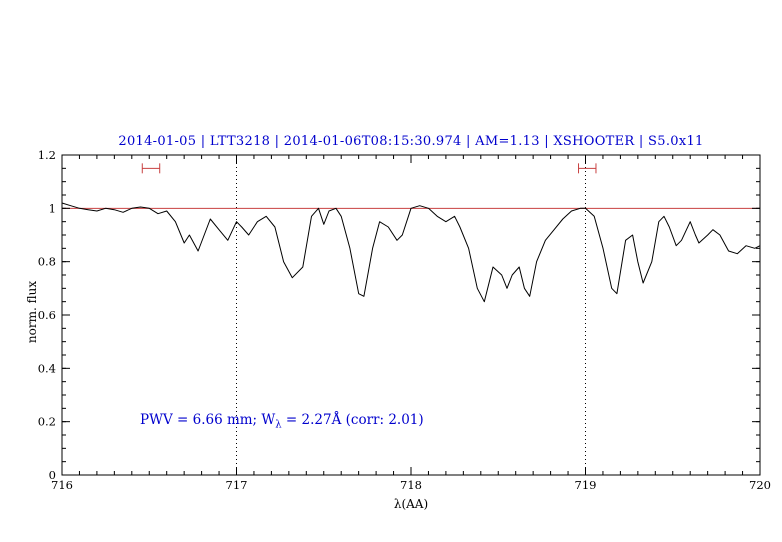 Image resolution: width=782 pixels, height=542 pixels. Describe the element at coordinates (47, 368) in the screenshot. I see `y-tick-label: 0.4` at that location.